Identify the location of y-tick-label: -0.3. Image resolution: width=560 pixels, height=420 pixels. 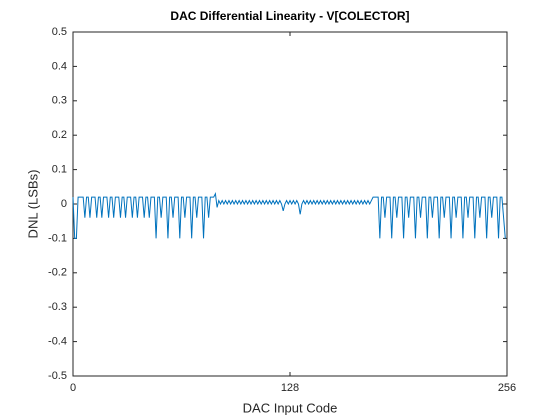
(57, 307).